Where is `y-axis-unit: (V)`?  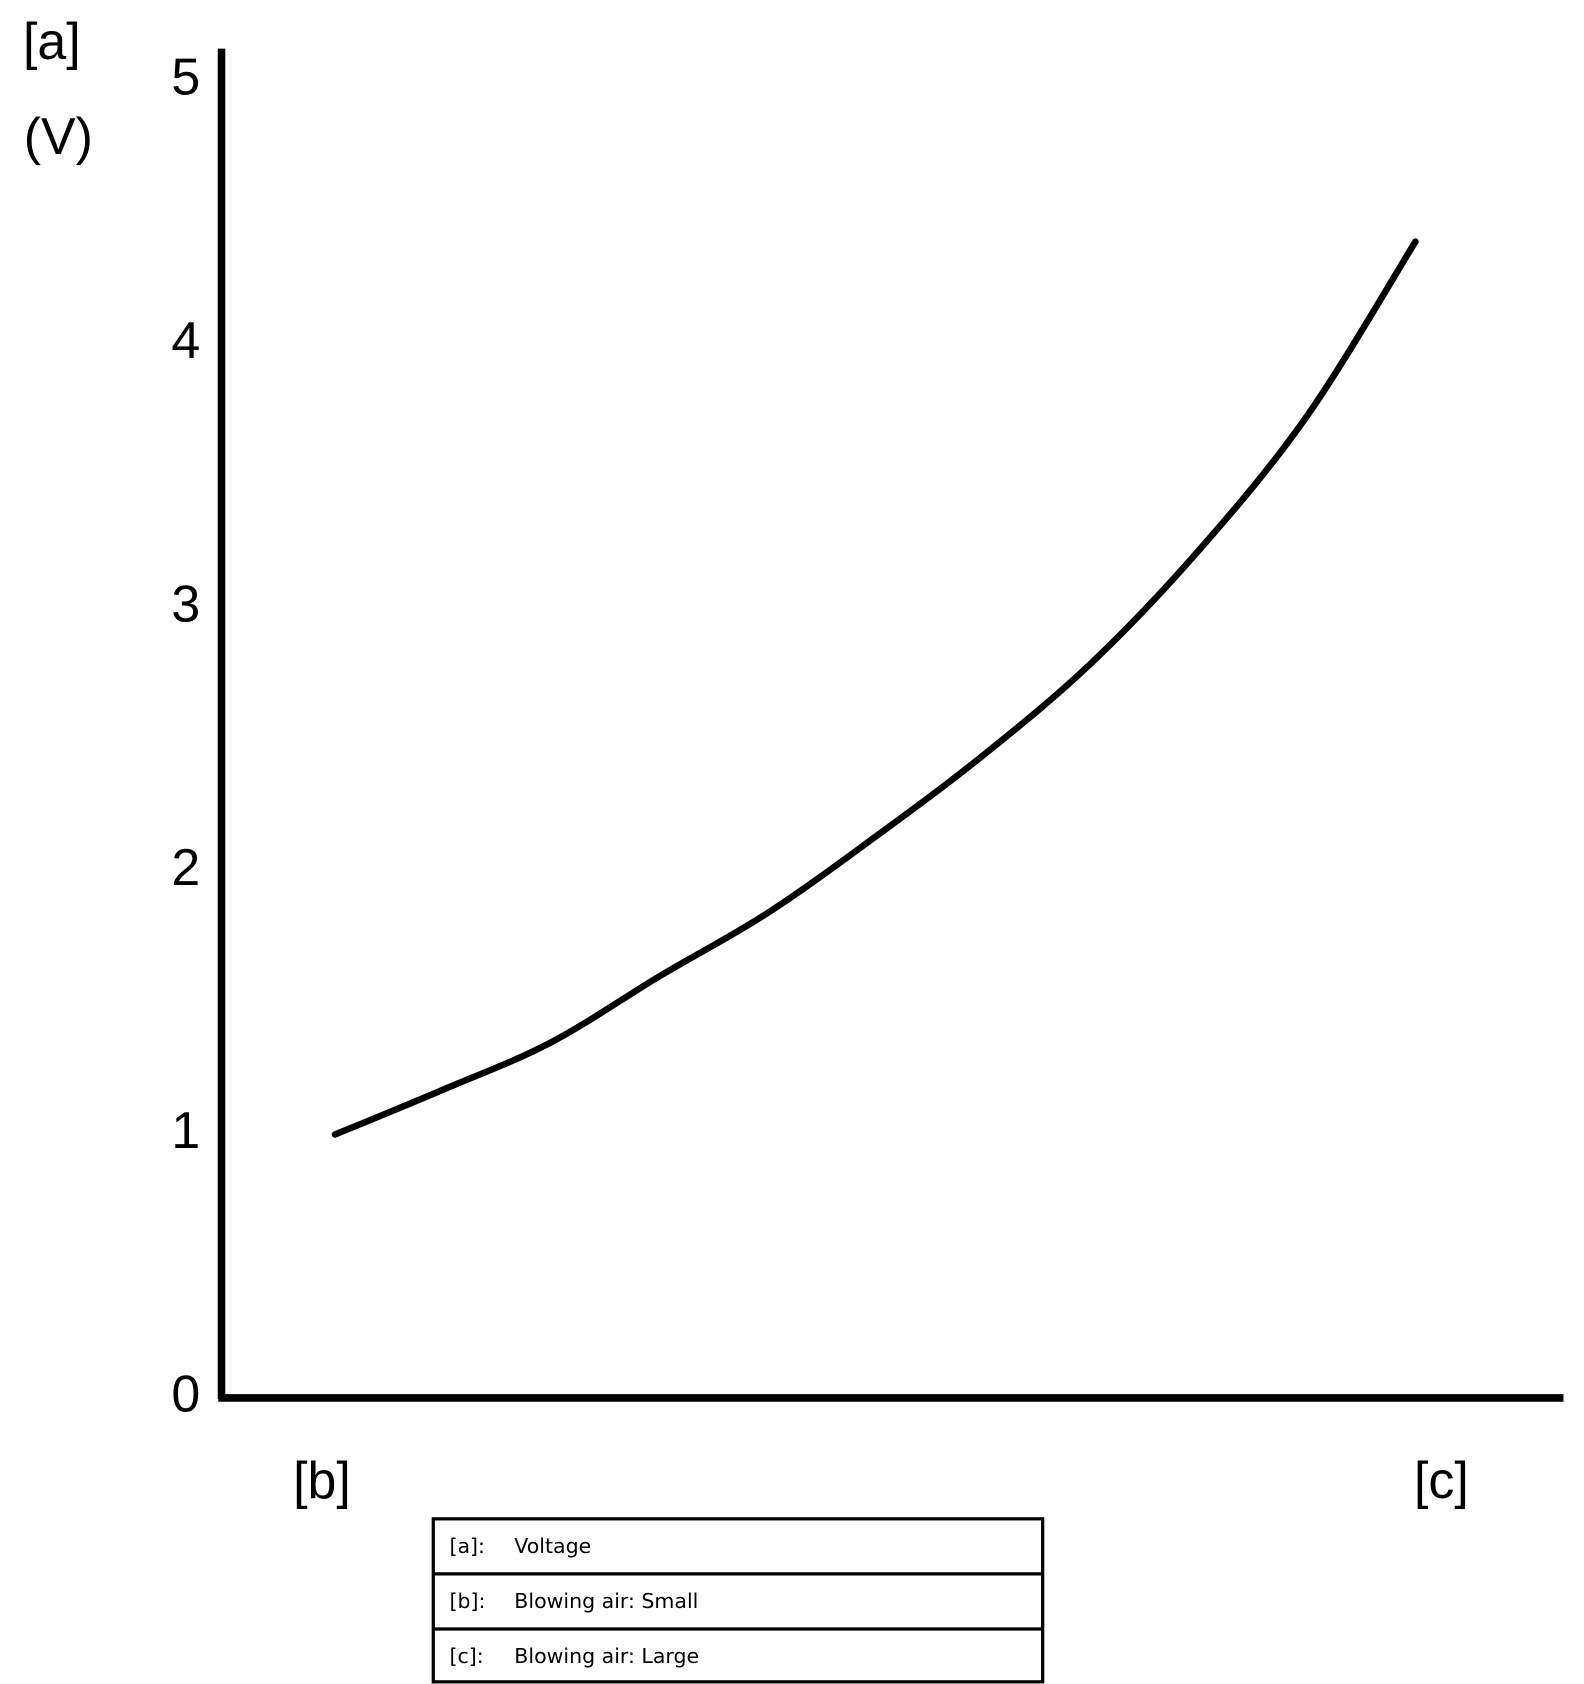 y-axis-unit: (V) is located at coordinates (58, 136).